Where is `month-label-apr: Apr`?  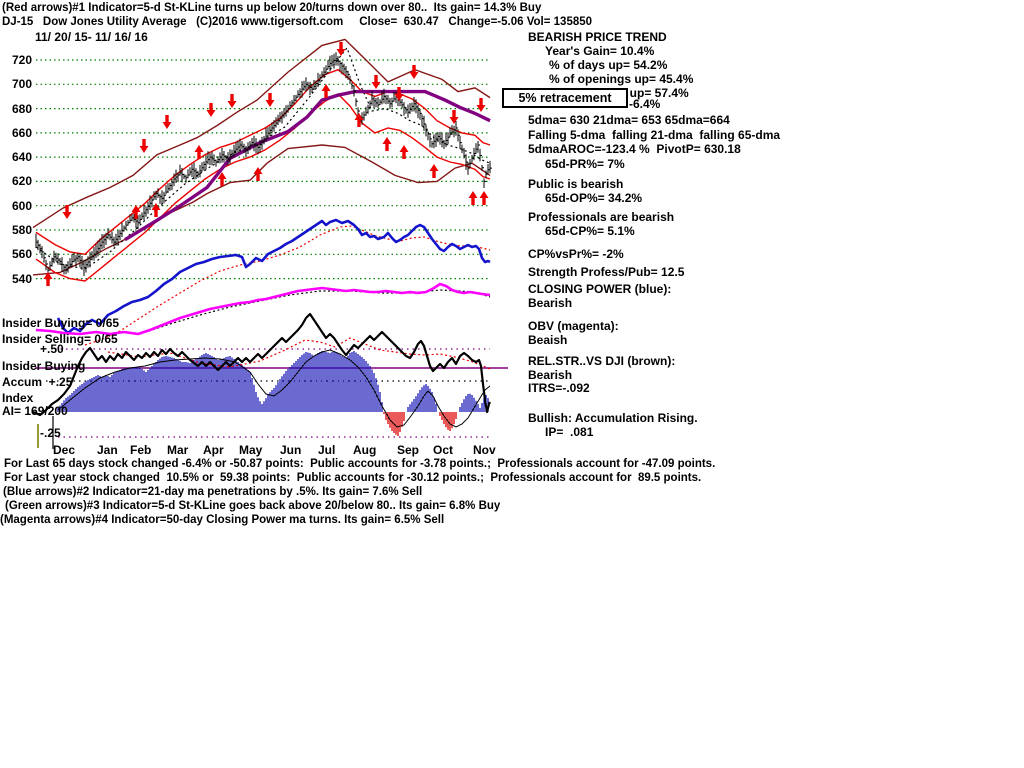
month-label-apr: Apr is located at coordinates (213, 450).